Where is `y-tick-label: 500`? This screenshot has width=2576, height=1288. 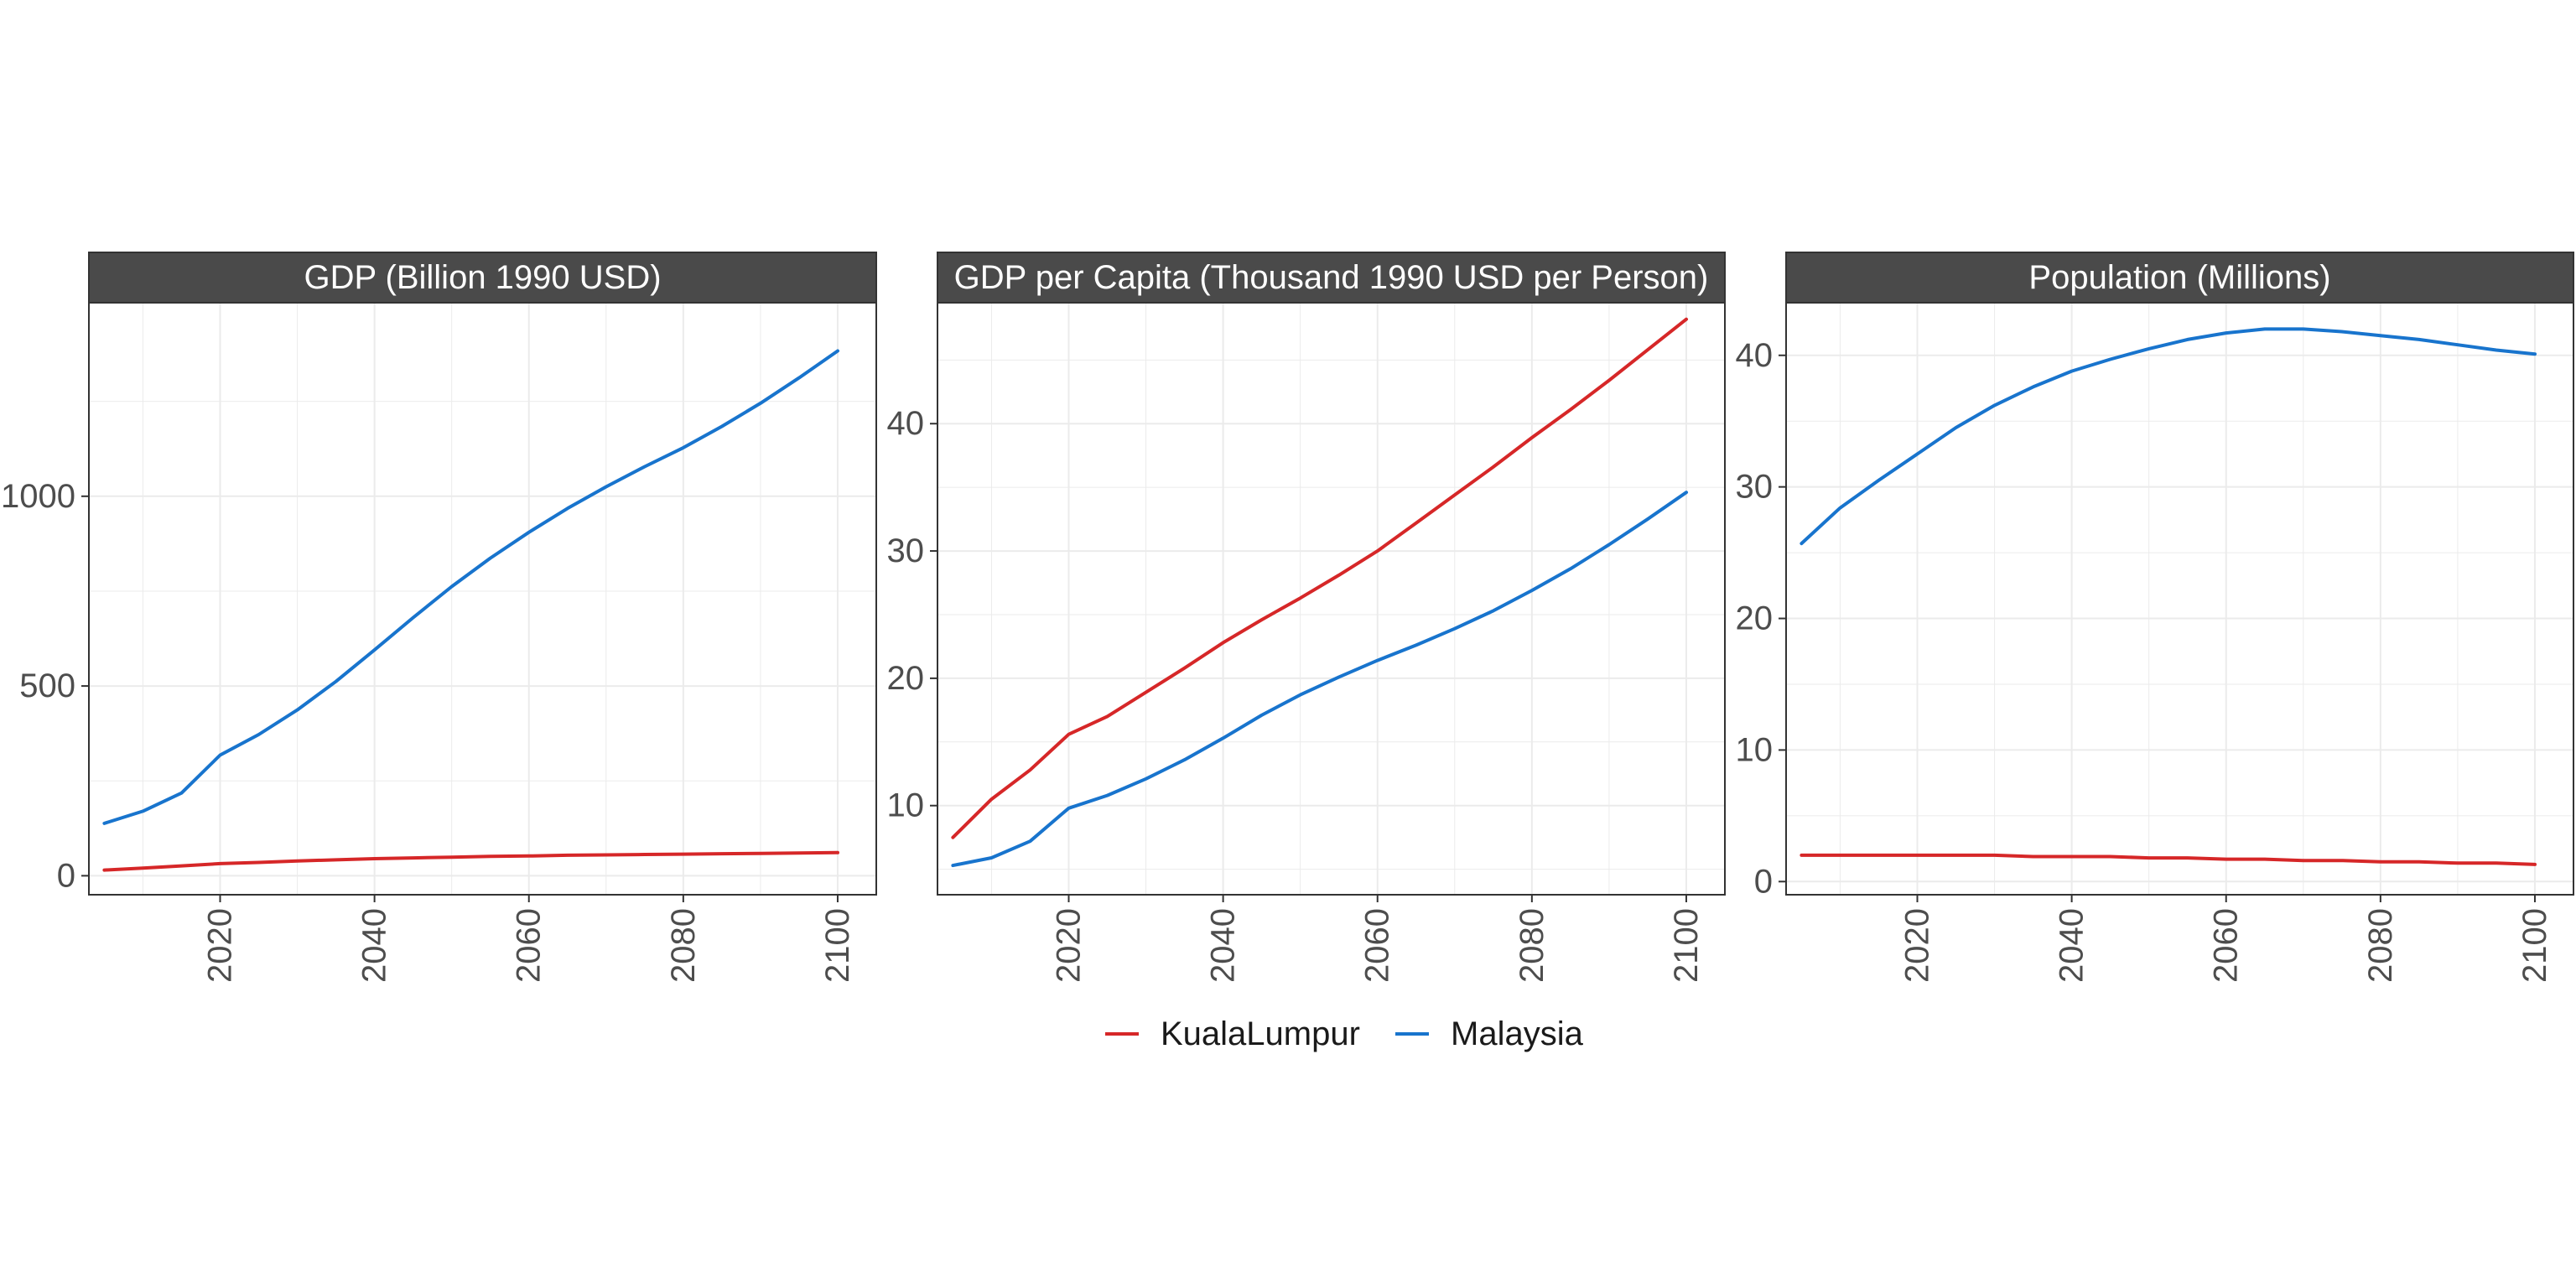
y-tick-label: 500 is located at coordinates (47, 685).